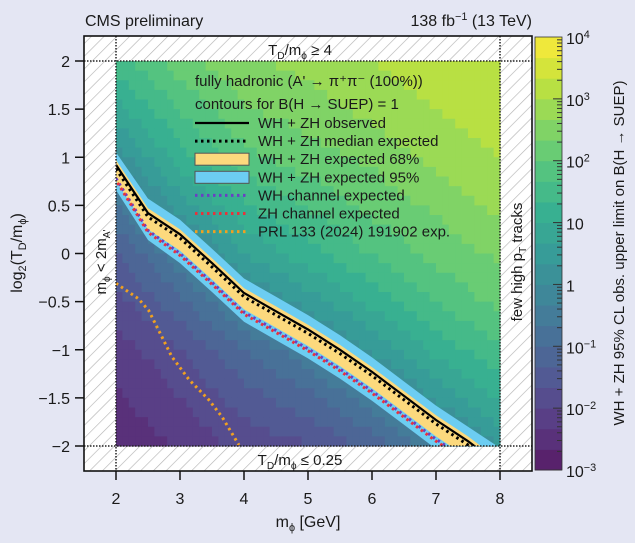 Image resolution: width=635 pixels, height=543 pixels. I want to click on text-segment: 10, so click(575, 472).